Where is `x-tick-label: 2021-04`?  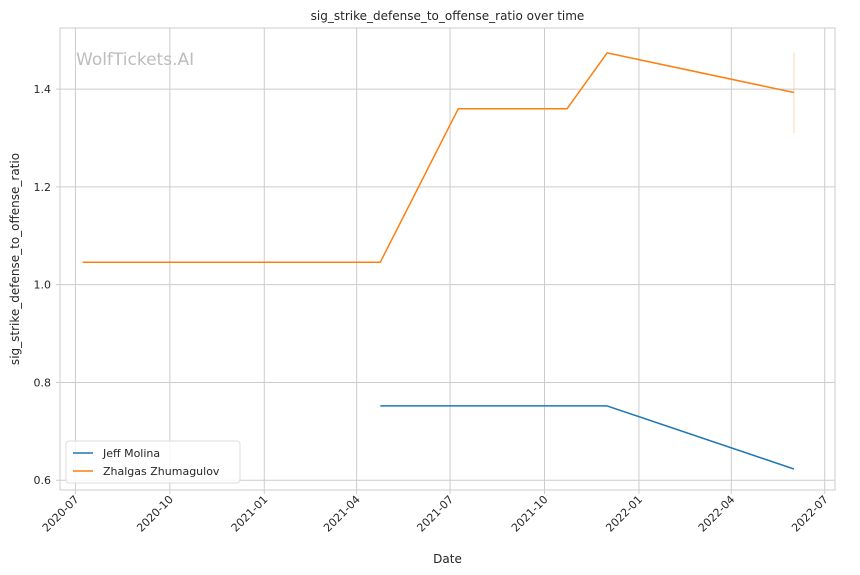
x-tick-label: 2021-04 is located at coordinates (342, 514).